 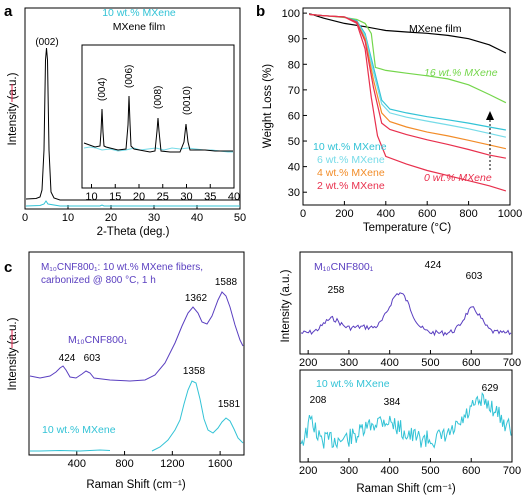 I want to click on panel-b-ytick-label: 90, so click(x=294, y=40).